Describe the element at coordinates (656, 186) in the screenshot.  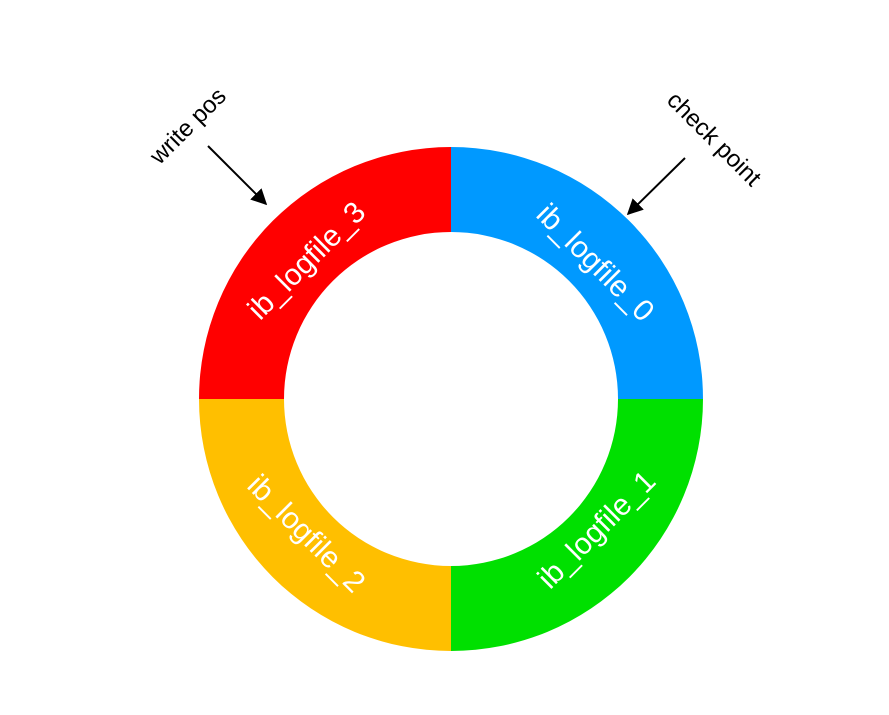
I see `check-point-arrow` at that location.